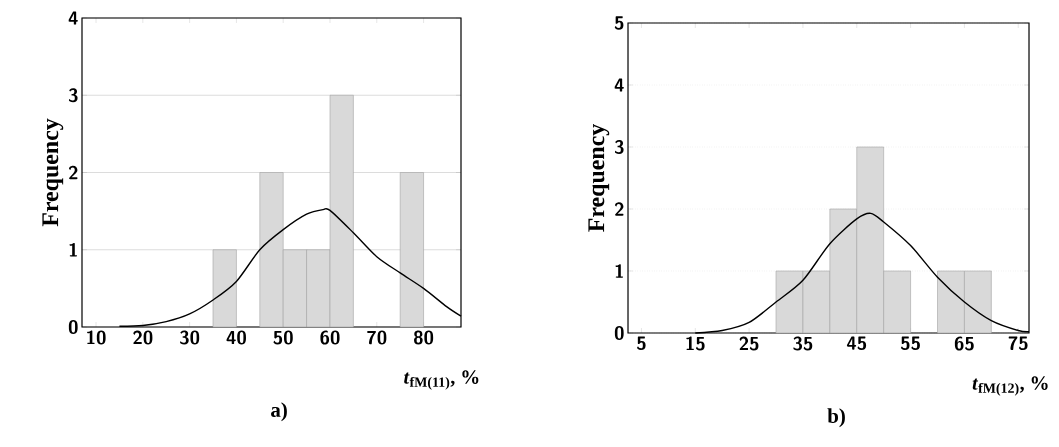 This screenshot has height=447, width=1059. Describe the element at coordinates (190, 337) in the screenshot. I see `x-tick-label: 30` at that location.